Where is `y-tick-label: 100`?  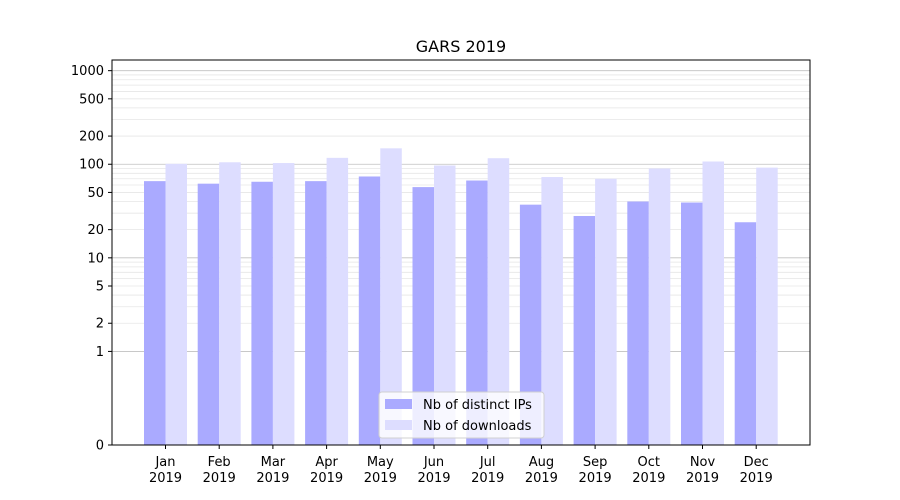
y-tick-label: 100 is located at coordinates (91, 165).